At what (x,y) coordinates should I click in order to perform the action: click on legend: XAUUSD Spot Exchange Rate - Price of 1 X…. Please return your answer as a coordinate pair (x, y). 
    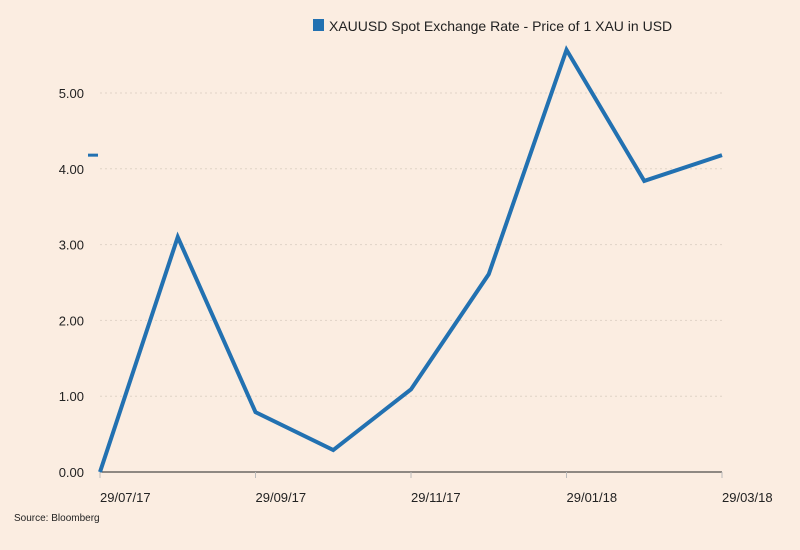
    Looking at the image, I should click on (492, 26).